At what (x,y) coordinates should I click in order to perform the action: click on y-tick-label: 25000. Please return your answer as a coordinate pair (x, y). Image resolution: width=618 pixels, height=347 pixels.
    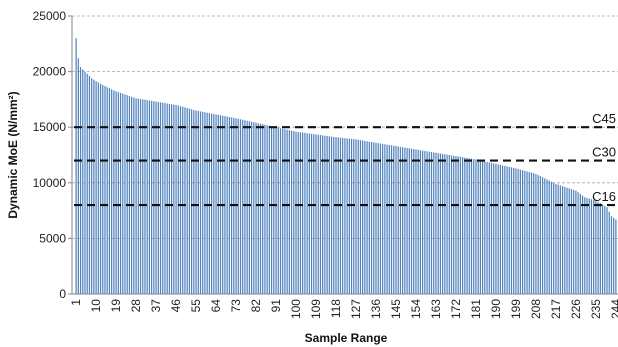
    Looking at the image, I should click on (50, 16).